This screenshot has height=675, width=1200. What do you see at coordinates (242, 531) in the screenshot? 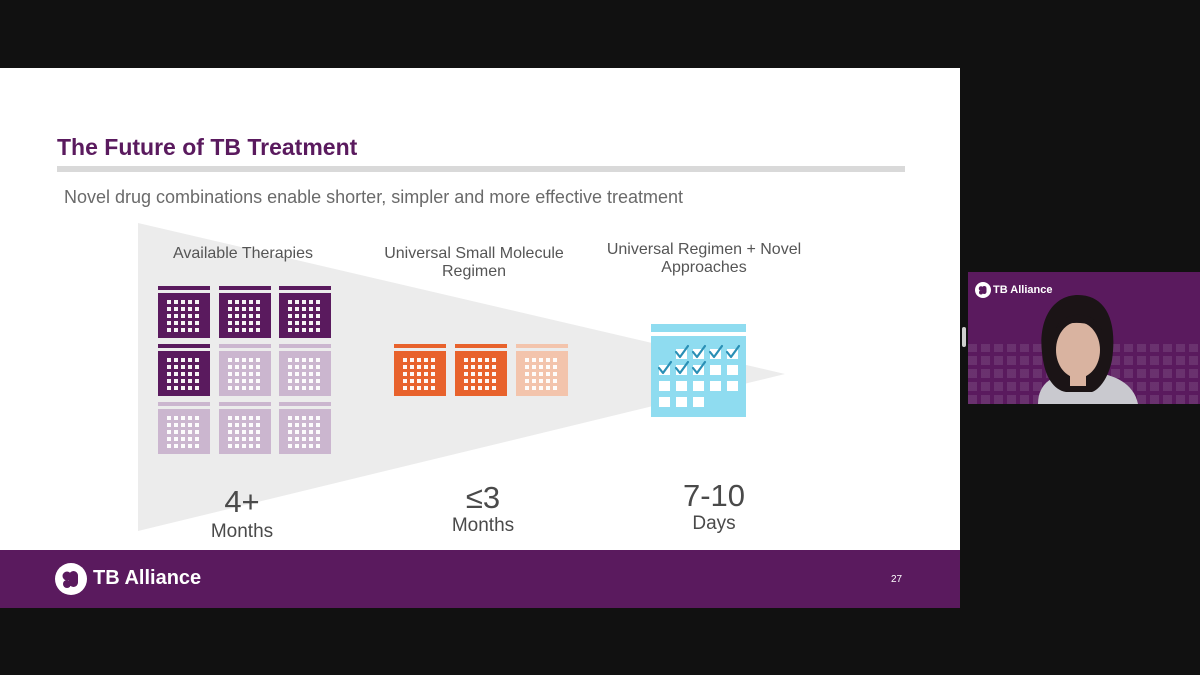
I see `metric-unit-available: Months` at bounding box center [242, 531].